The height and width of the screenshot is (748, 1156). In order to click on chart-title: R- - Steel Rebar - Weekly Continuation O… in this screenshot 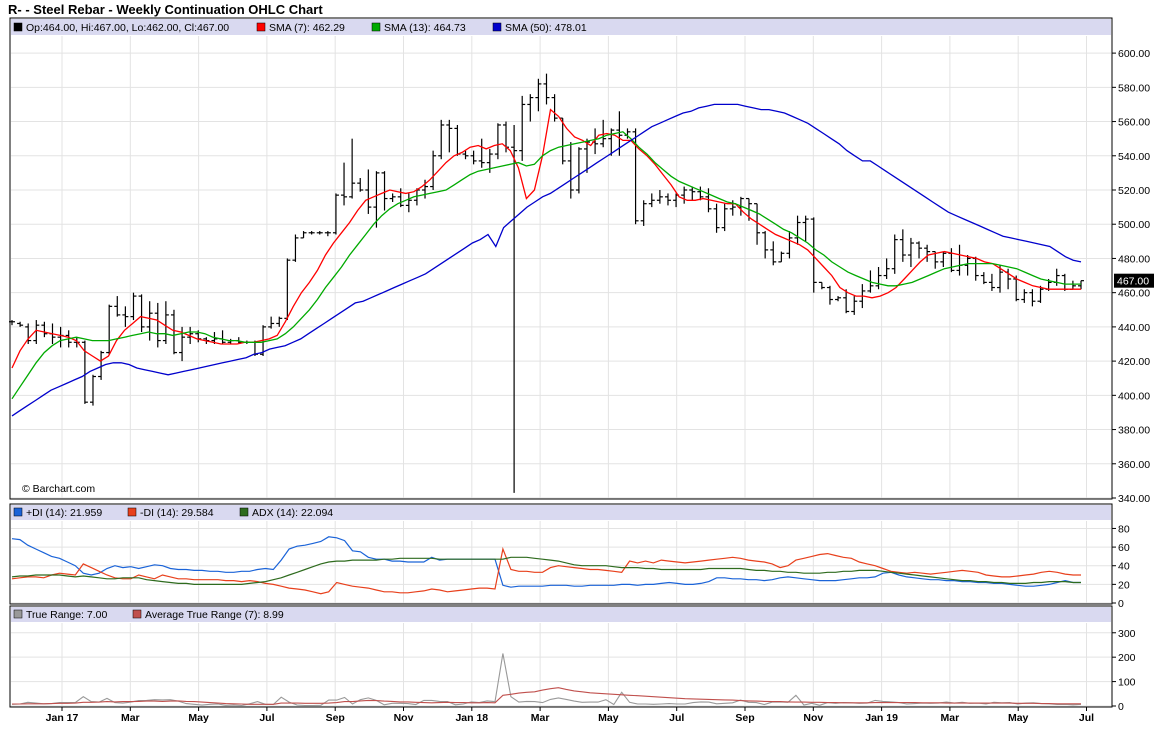, I will do `click(165, 9)`.